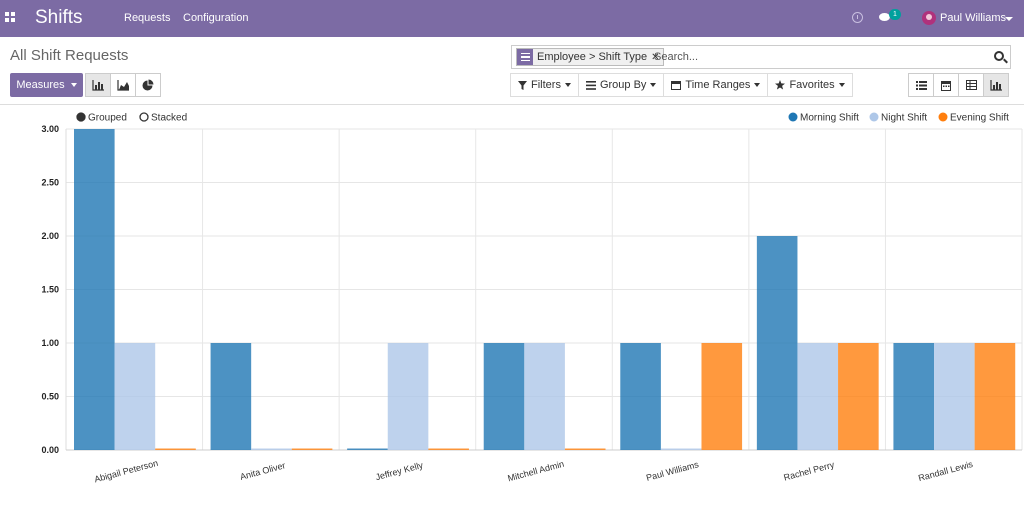 The height and width of the screenshot is (522, 1024). I want to click on x-category-label: Abigail Peterson, so click(126, 471).